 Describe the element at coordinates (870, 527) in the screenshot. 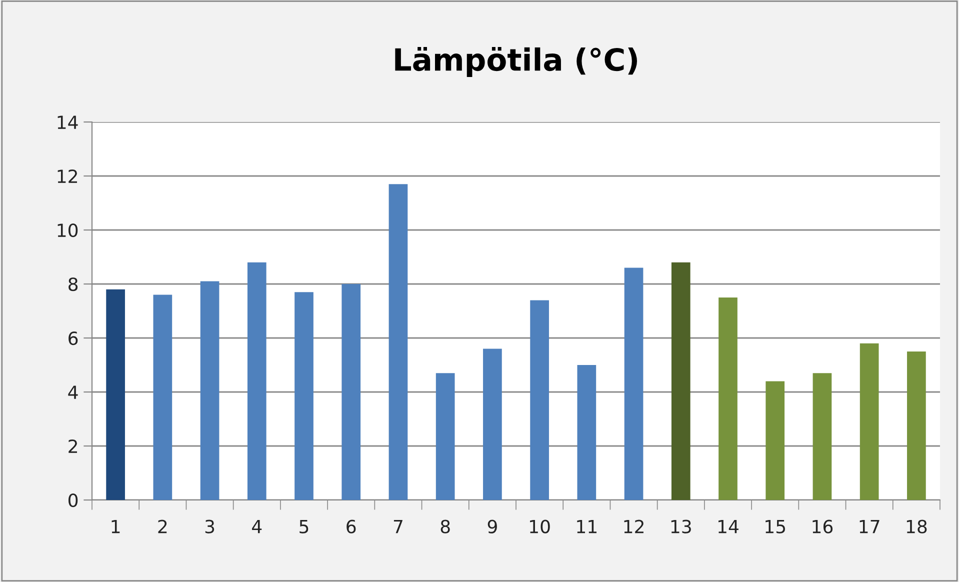

I see `x-tick-label: 17` at that location.